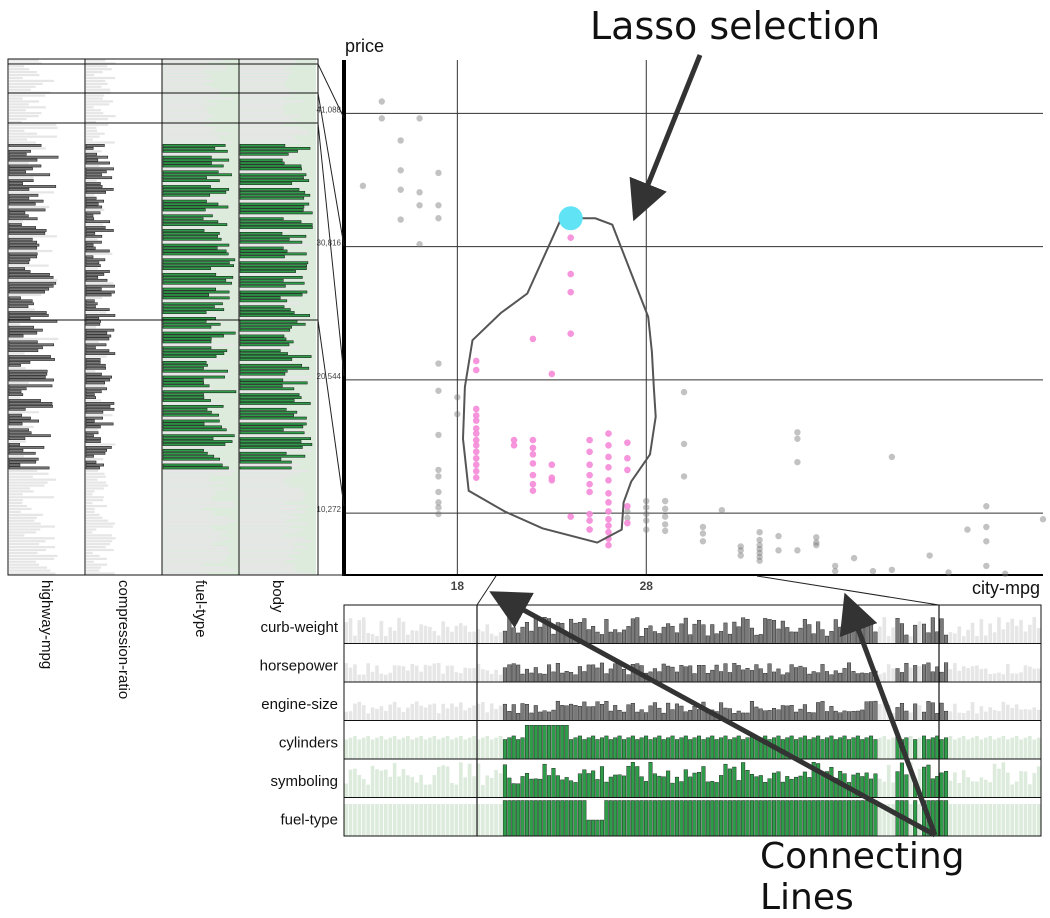 The width and height of the screenshot is (1050, 918). I want to click on connecting-lines-annotation: Connecting Lines, so click(862, 877).